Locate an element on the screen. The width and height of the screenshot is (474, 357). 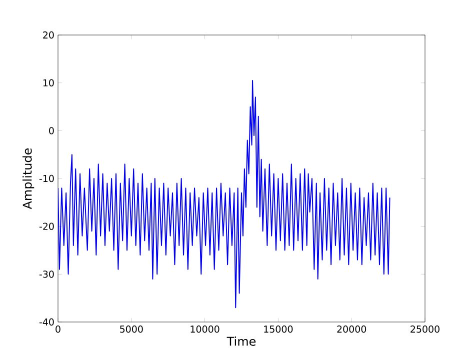
x-tick-label: 20000 is located at coordinates (351, 329).